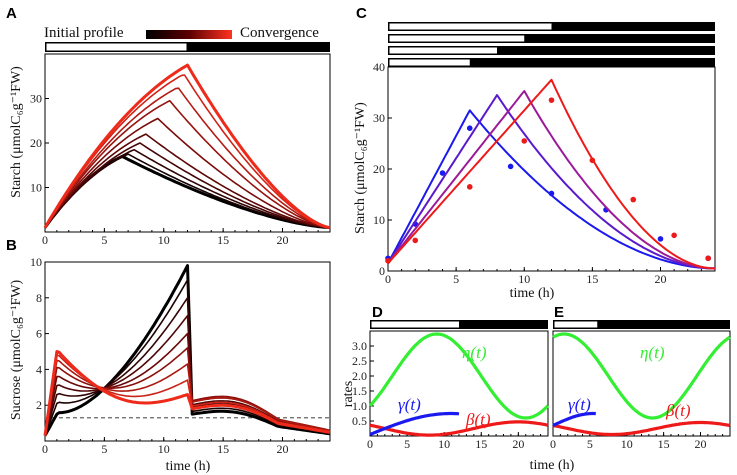 Image resolution: width=737 pixels, height=475 pixels. Describe the element at coordinates (678, 410) in the screenshot. I see `beta-label-e: β(t)` at that location.